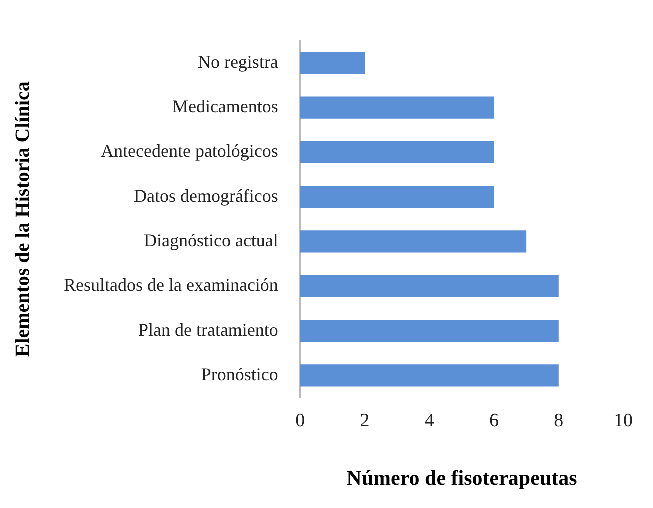 The width and height of the screenshot is (653, 508). What do you see at coordinates (495, 421) in the screenshot?
I see `x-tick-label: 6` at bounding box center [495, 421].